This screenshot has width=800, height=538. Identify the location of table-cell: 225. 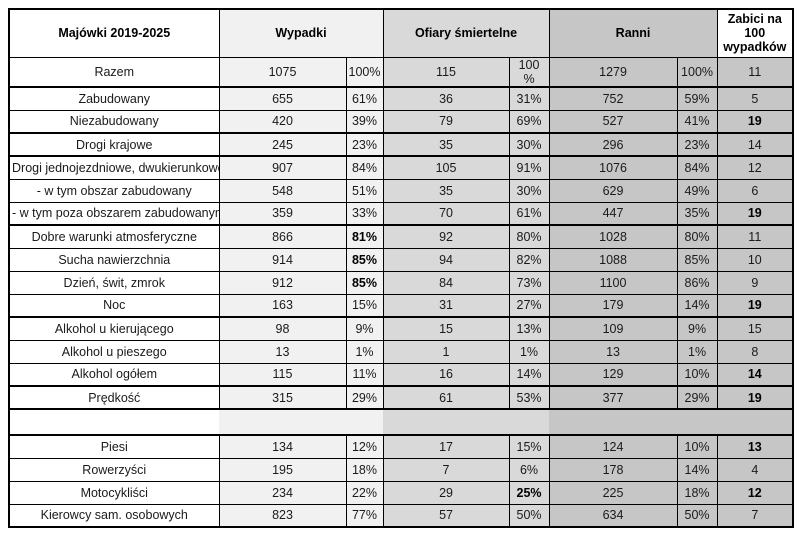
(613, 492).